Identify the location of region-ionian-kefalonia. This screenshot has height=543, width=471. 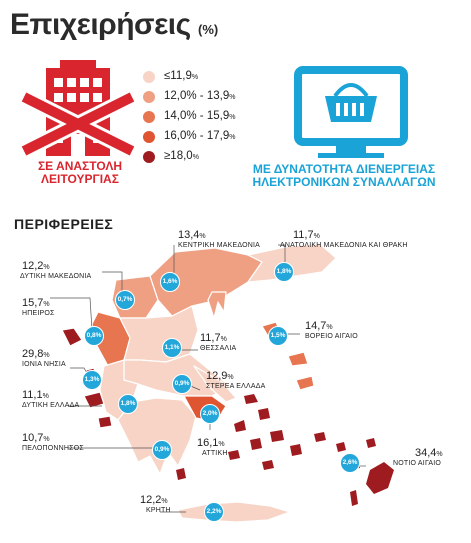
(94, 400).